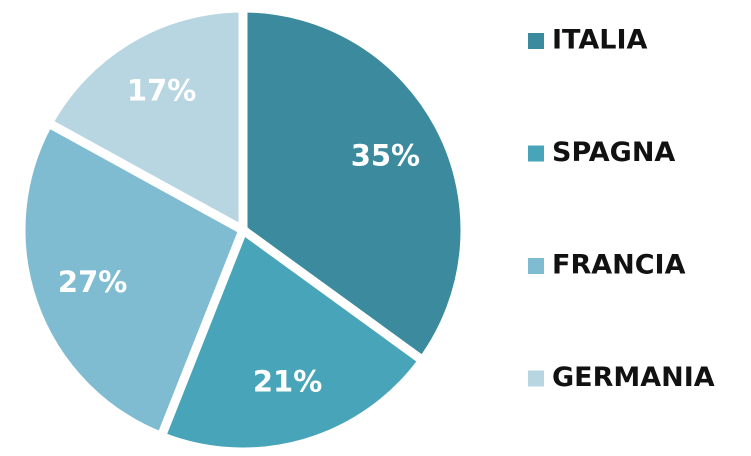  Describe the element at coordinates (161, 90) in the screenshot. I see `data-label: 17%` at that location.